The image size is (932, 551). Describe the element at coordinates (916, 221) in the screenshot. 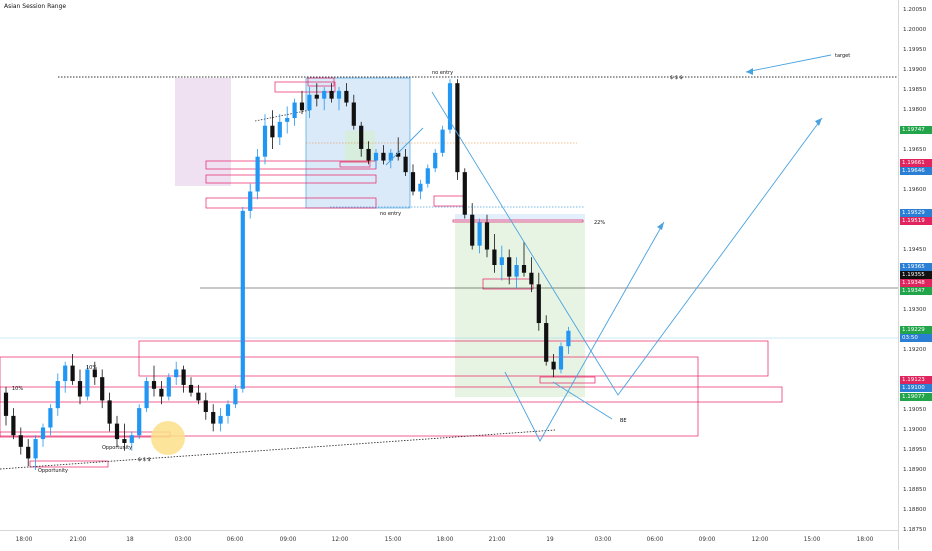

I see `price-badge: 1.19519` at that location.